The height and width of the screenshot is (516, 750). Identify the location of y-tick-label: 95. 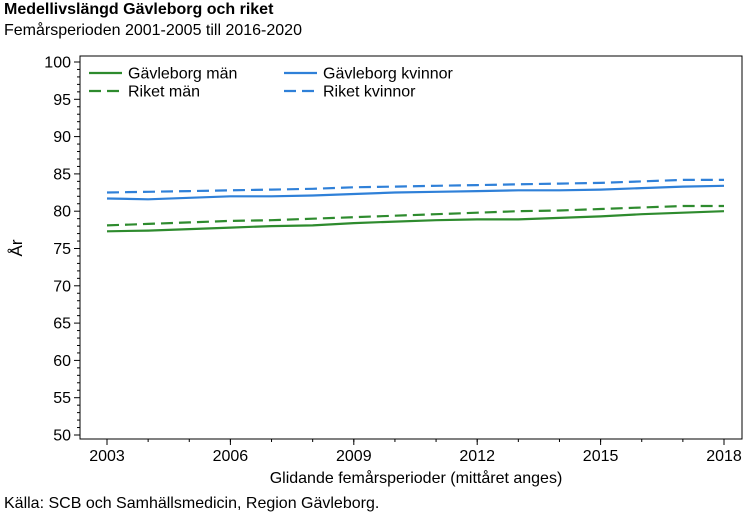
(62, 100).